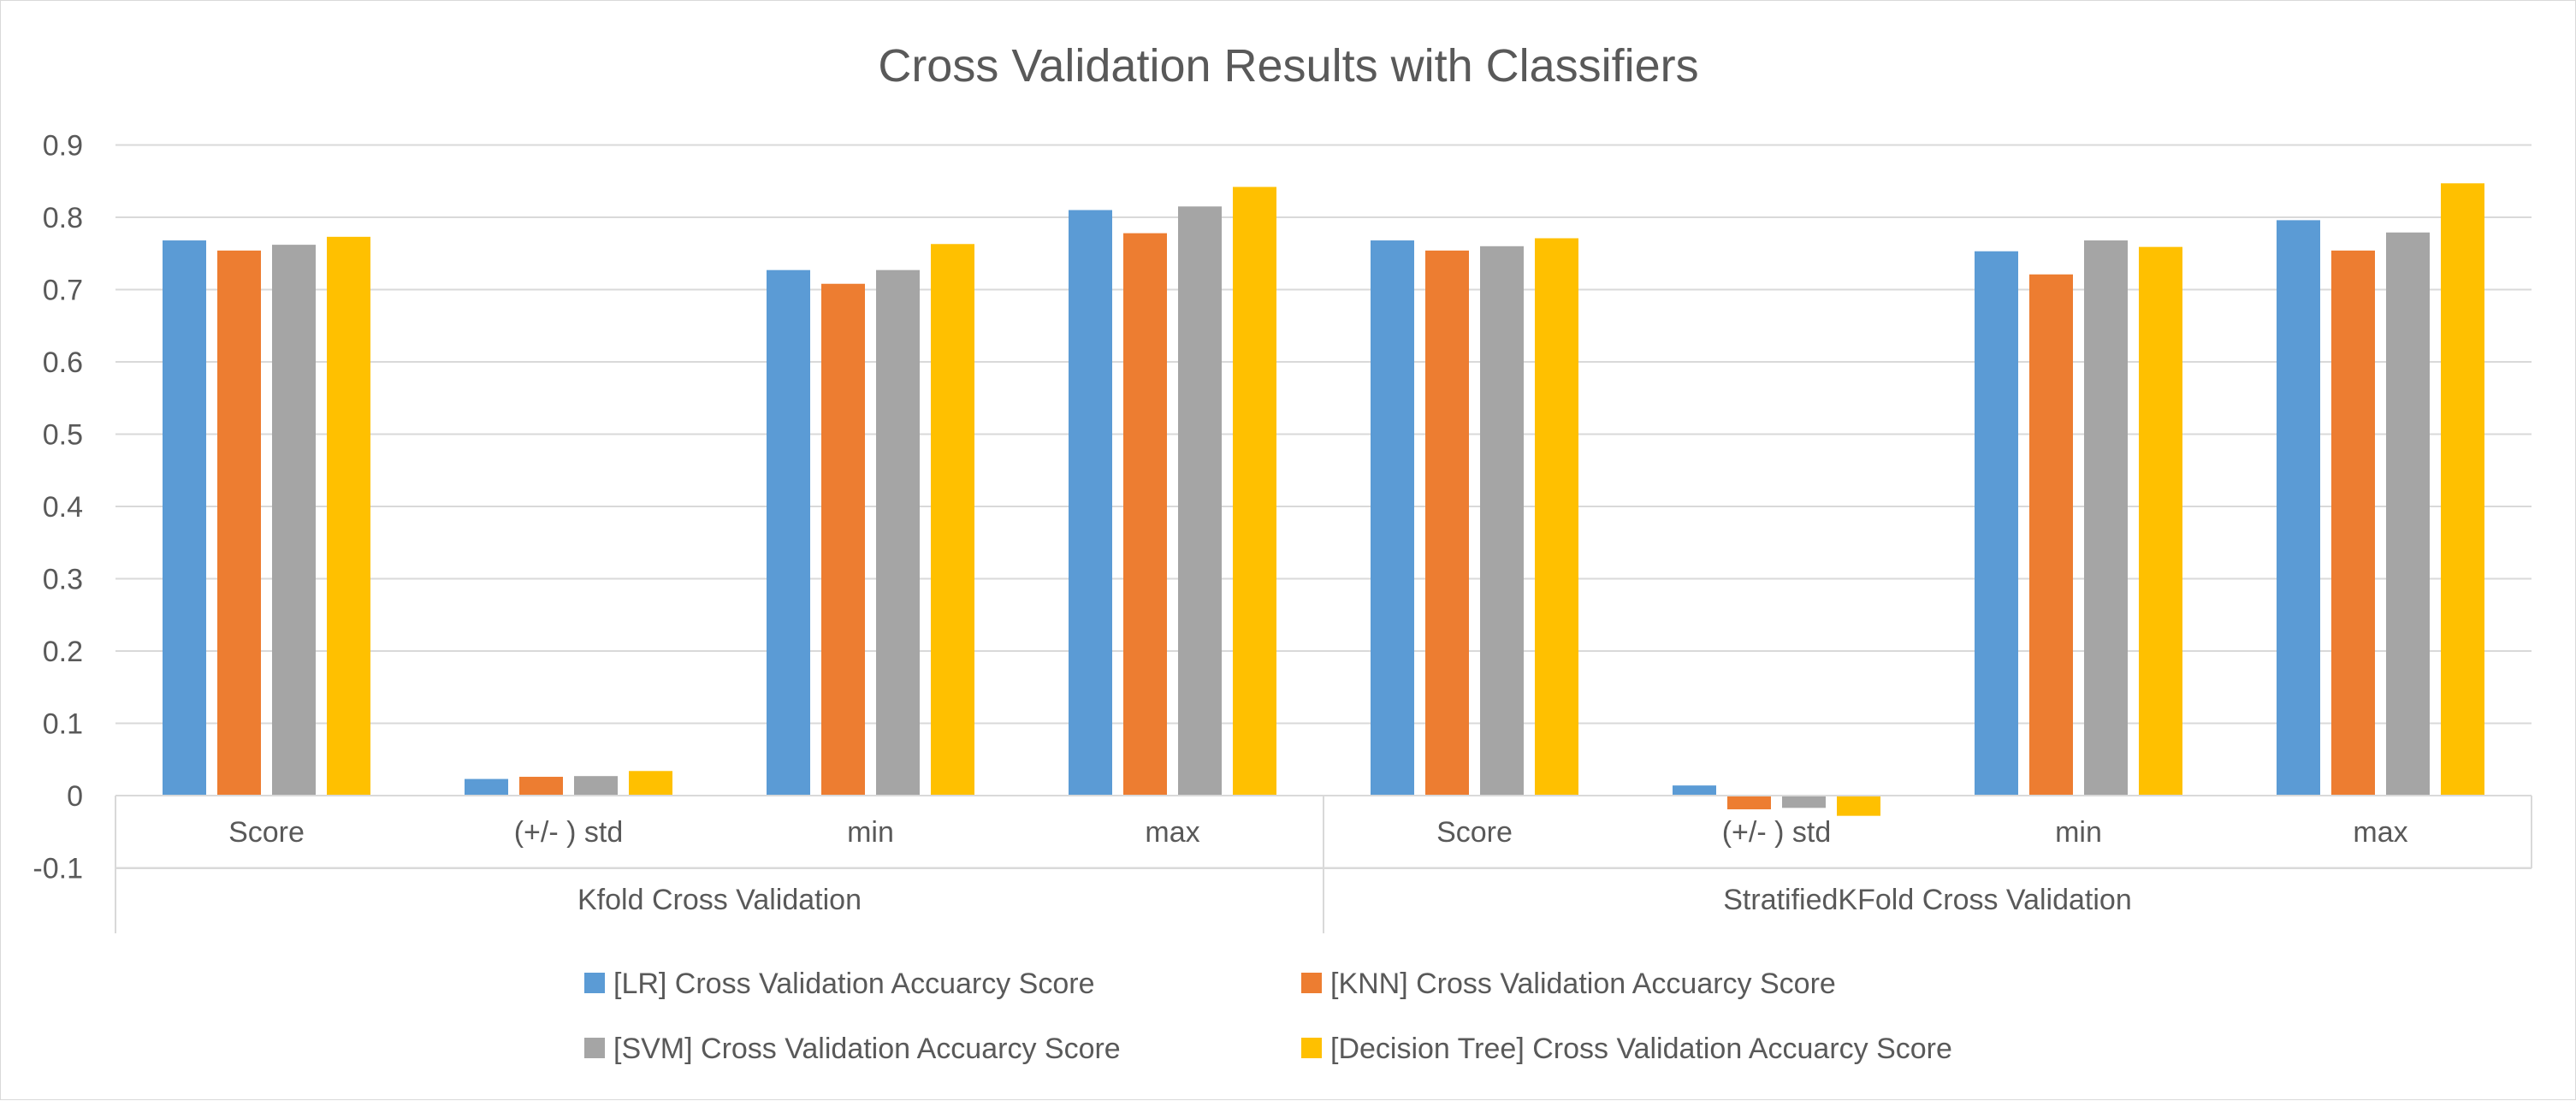 This screenshot has width=2576, height=1101. I want to click on y-tick-label: 0.5, so click(63, 435).